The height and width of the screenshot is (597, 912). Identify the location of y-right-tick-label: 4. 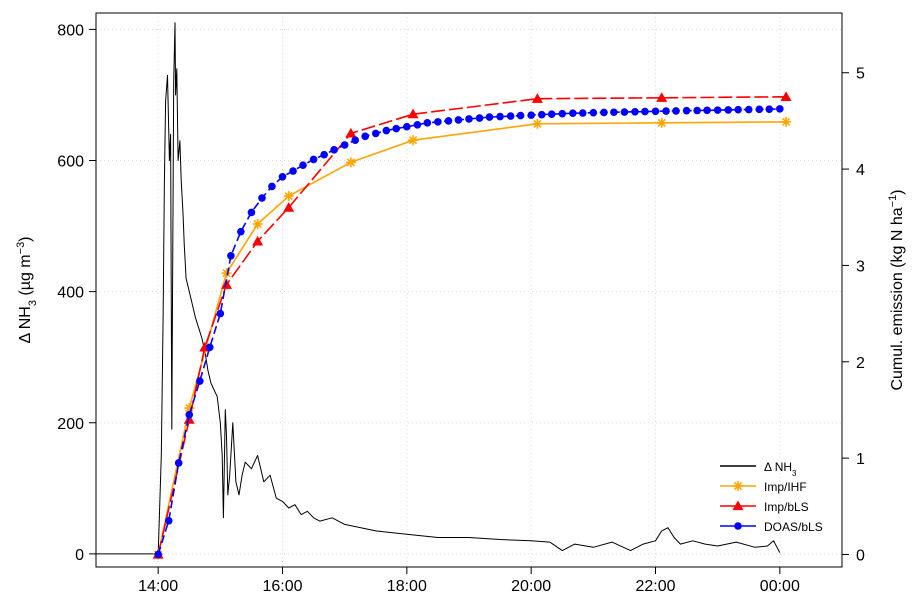
(860, 170).